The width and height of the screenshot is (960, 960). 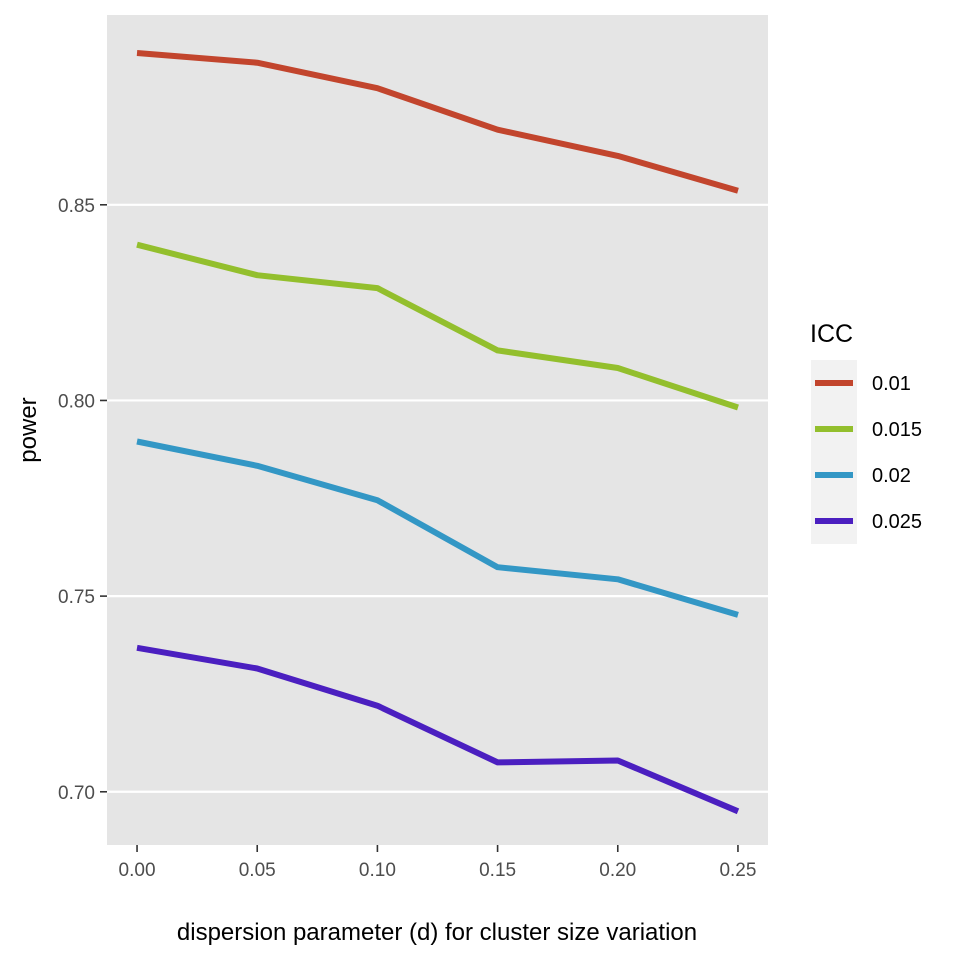 What do you see at coordinates (437, 528) in the screenshot?
I see `series-line-icc-0.02` at bounding box center [437, 528].